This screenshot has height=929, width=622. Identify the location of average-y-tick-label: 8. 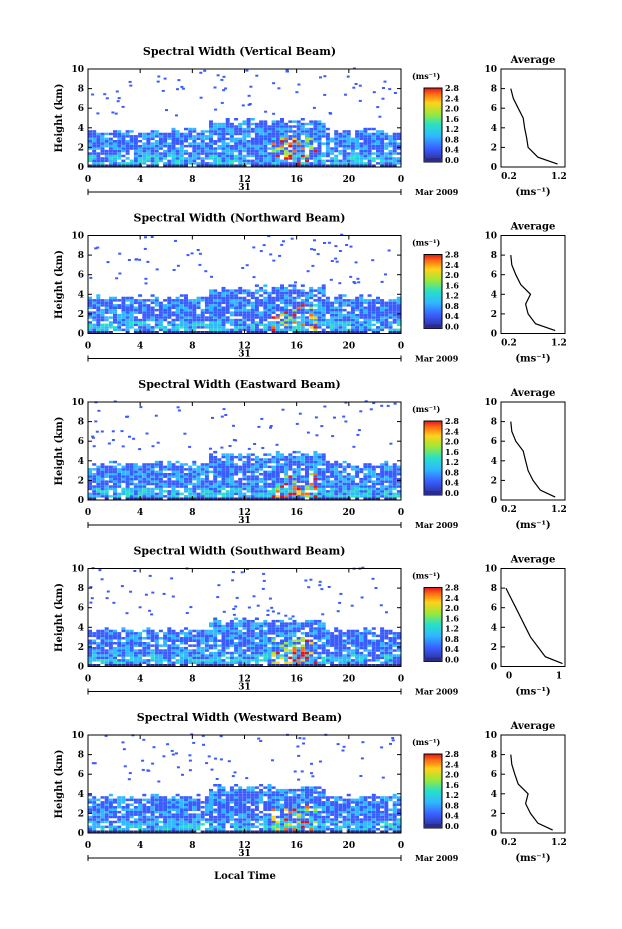
(494, 423).